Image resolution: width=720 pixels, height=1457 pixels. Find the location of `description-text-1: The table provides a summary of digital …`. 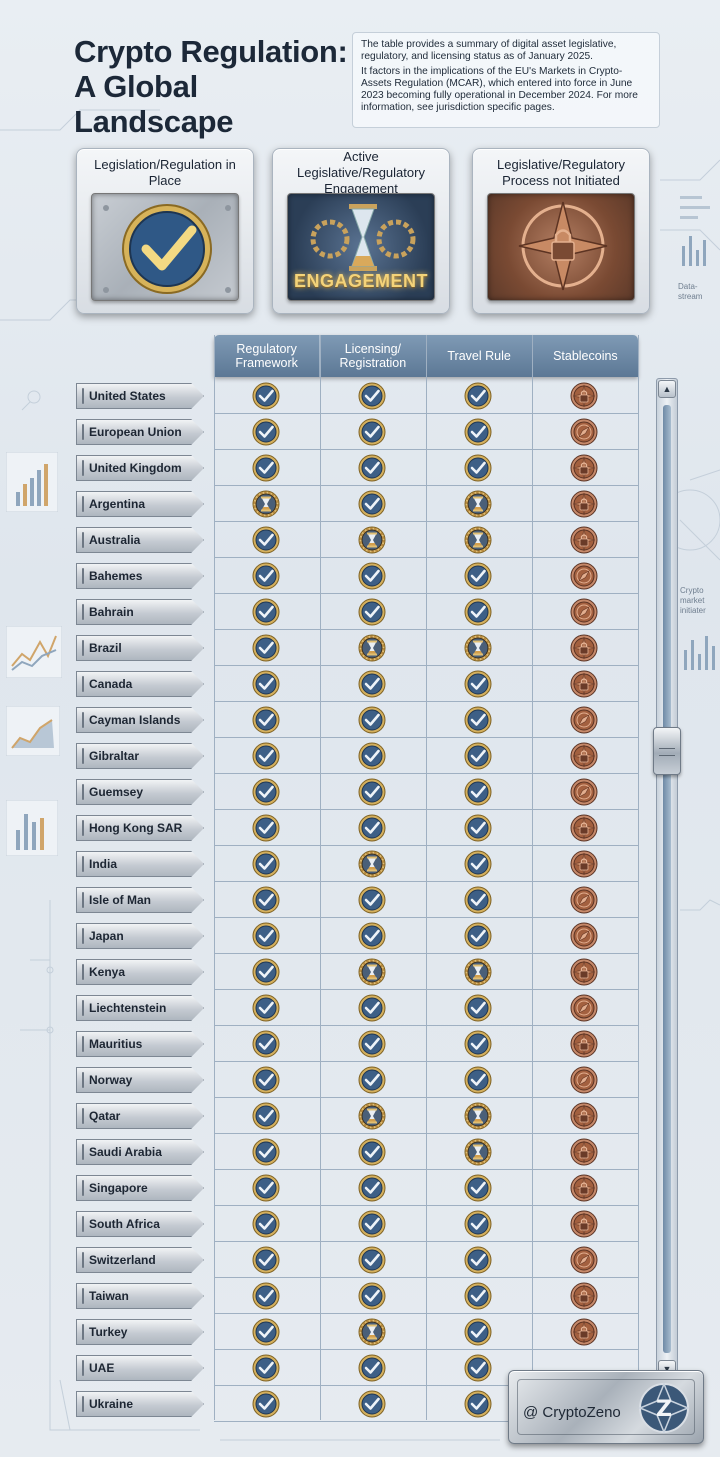

description-text-1: The table provides a summary of digital … is located at coordinates (489, 50).